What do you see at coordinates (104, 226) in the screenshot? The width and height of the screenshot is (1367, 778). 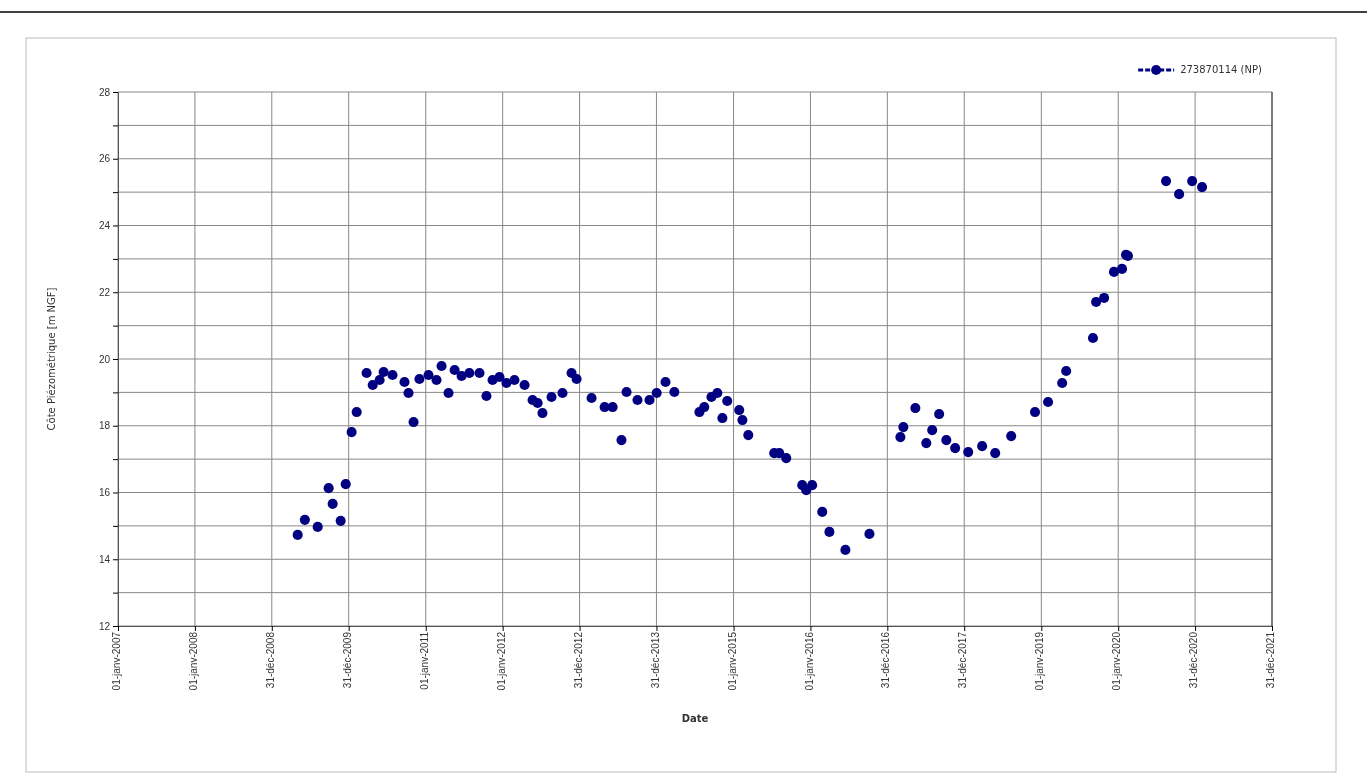 I see `y-tick-label: 24` at bounding box center [104, 226].